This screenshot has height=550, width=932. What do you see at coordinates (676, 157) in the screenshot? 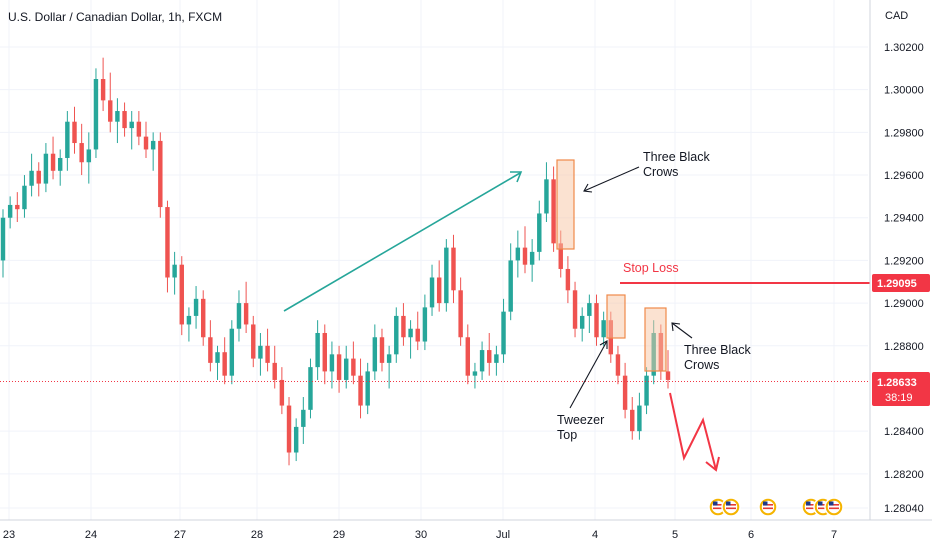
I see `crows-top-label-1: Three Black` at bounding box center [676, 157].